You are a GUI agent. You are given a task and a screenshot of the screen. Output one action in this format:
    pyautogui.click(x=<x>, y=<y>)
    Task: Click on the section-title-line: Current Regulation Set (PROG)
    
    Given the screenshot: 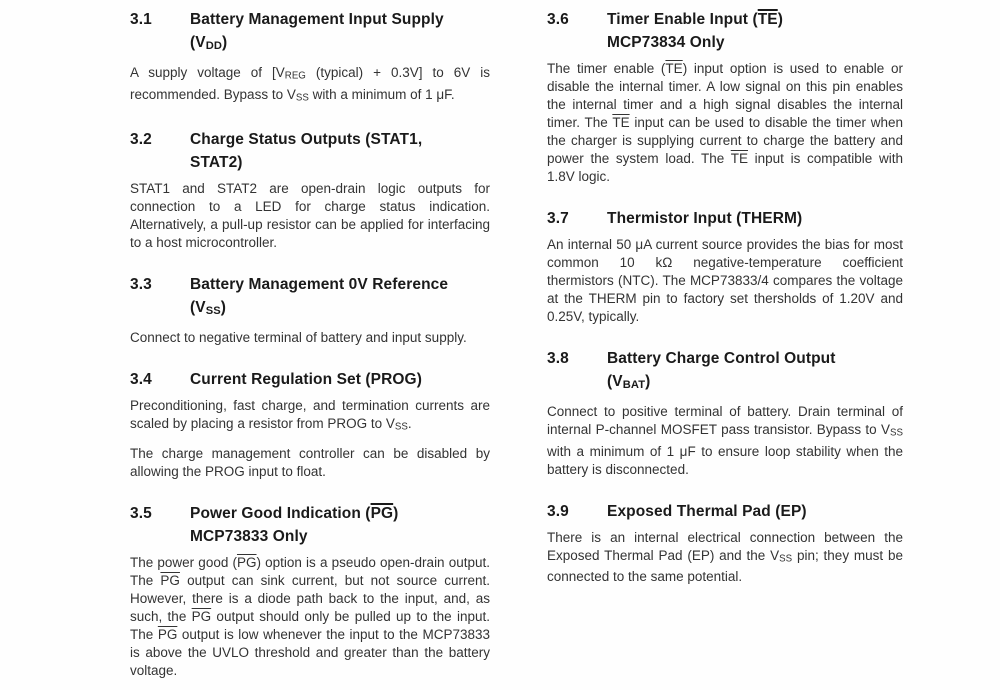 What is the action you would take?
    pyautogui.click(x=340, y=379)
    